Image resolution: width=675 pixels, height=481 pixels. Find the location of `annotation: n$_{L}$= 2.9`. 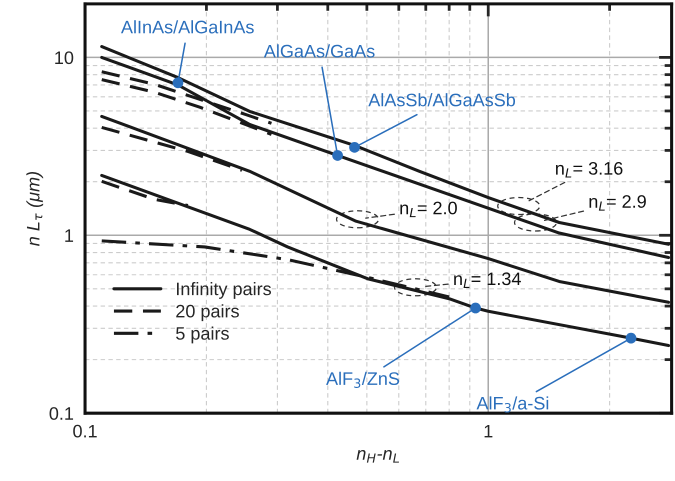

annotation: n$_{L}$= 2.9 is located at coordinates (617, 203).